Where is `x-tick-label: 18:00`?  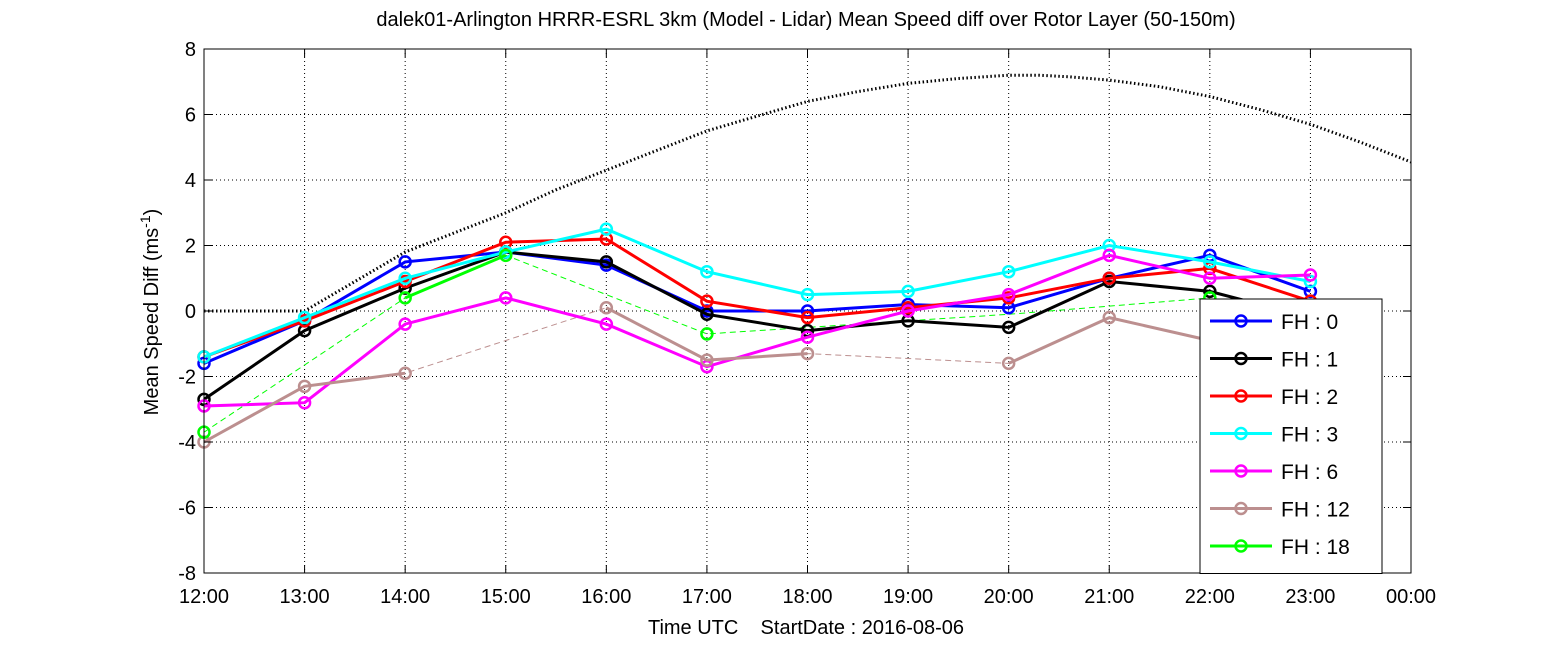
x-tick-label: 18:00 is located at coordinates (807, 597).